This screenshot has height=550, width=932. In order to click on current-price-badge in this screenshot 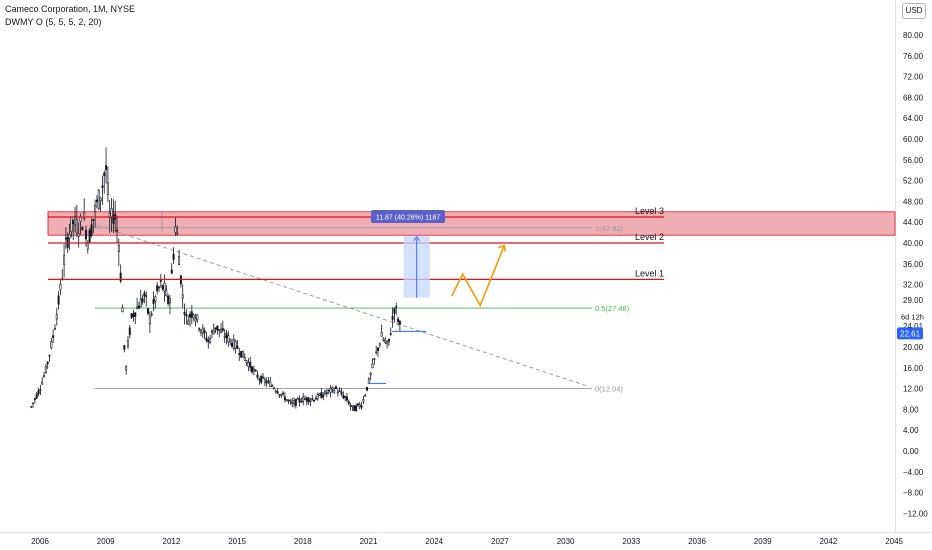, I will do `click(910, 333)`.